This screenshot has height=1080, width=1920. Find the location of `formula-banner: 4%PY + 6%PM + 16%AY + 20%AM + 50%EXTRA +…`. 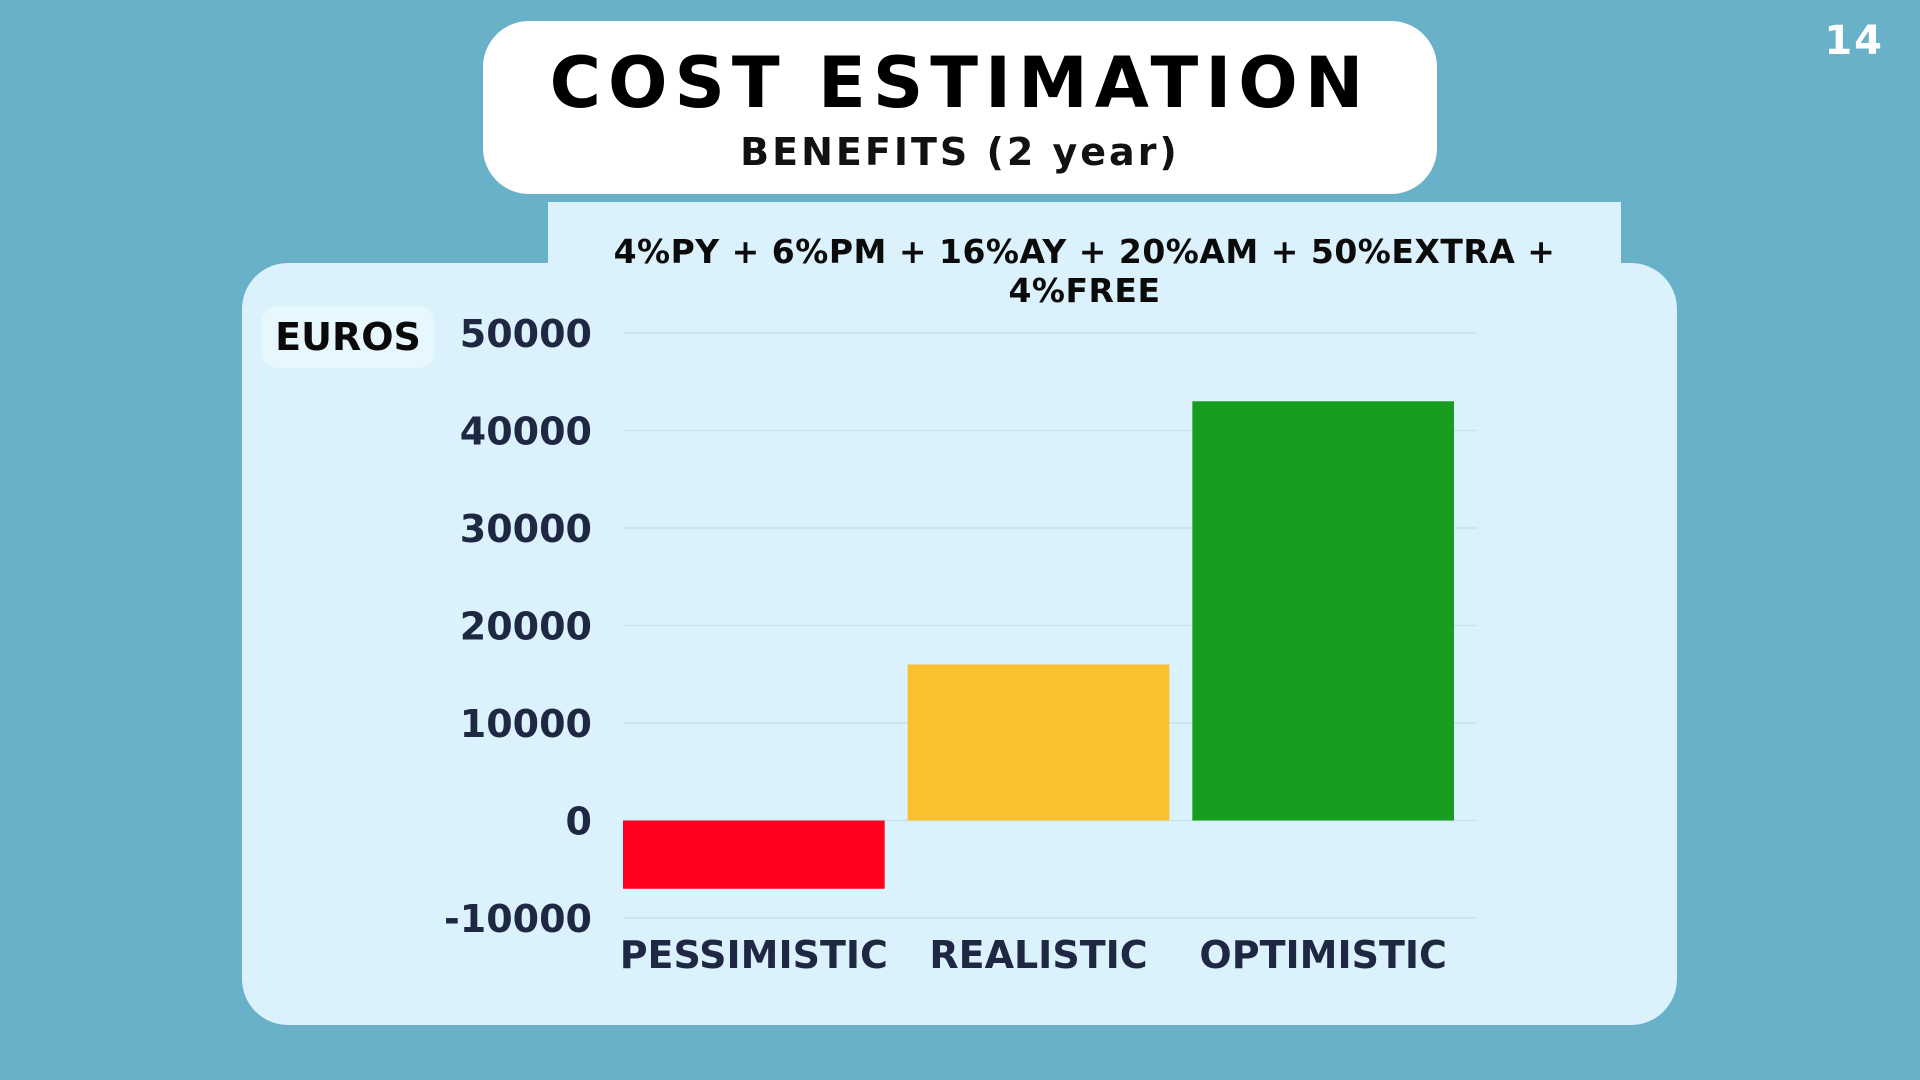

formula-banner: 4%PY + 6%PM + 16%AY + 20%AM + 50%EXTRA +… is located at coordinates (1084, 256).